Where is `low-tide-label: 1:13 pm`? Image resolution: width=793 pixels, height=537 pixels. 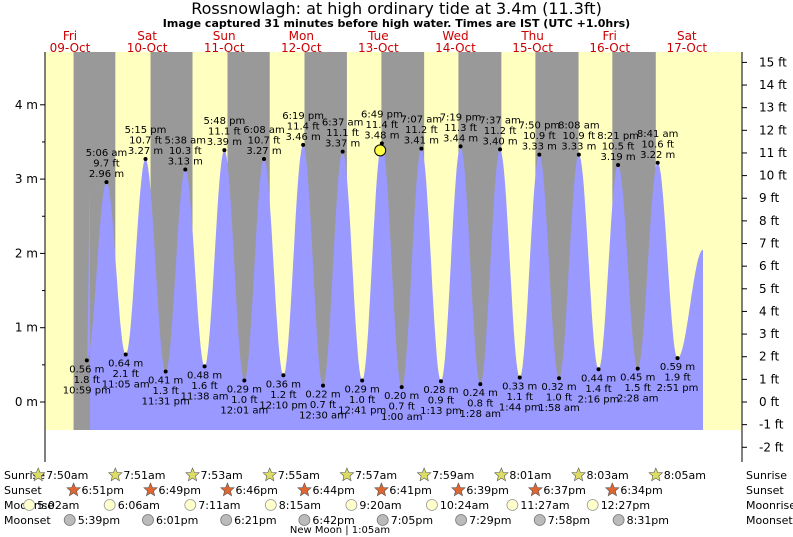
low-tide-label: 1:13 pm is located at coordinates (441, 411).